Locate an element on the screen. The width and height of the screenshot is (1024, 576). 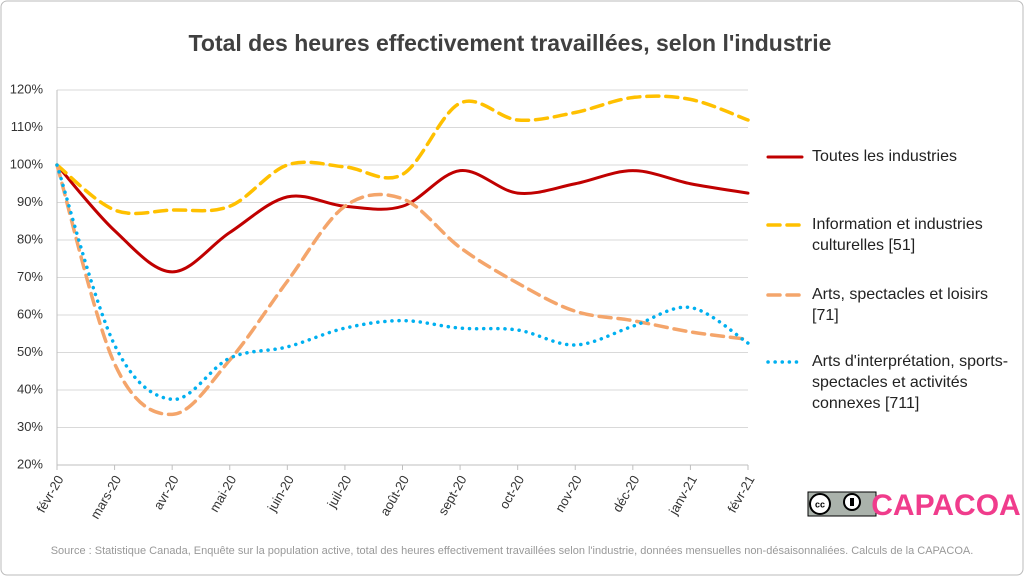
logo: CAPACOA is located at coordinates (945, 505).